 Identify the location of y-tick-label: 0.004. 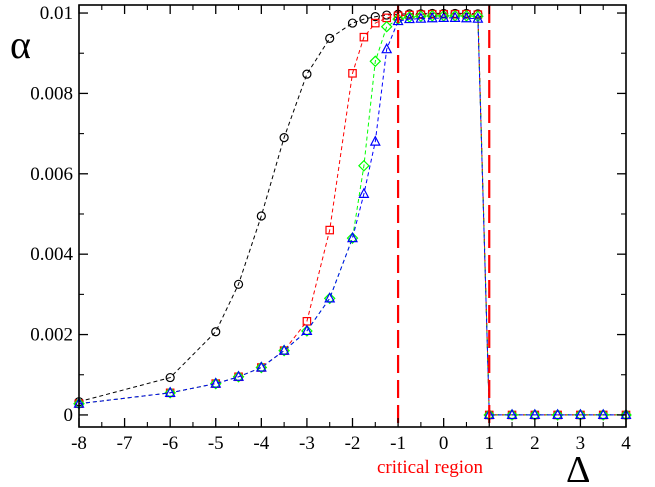
(51, 254).